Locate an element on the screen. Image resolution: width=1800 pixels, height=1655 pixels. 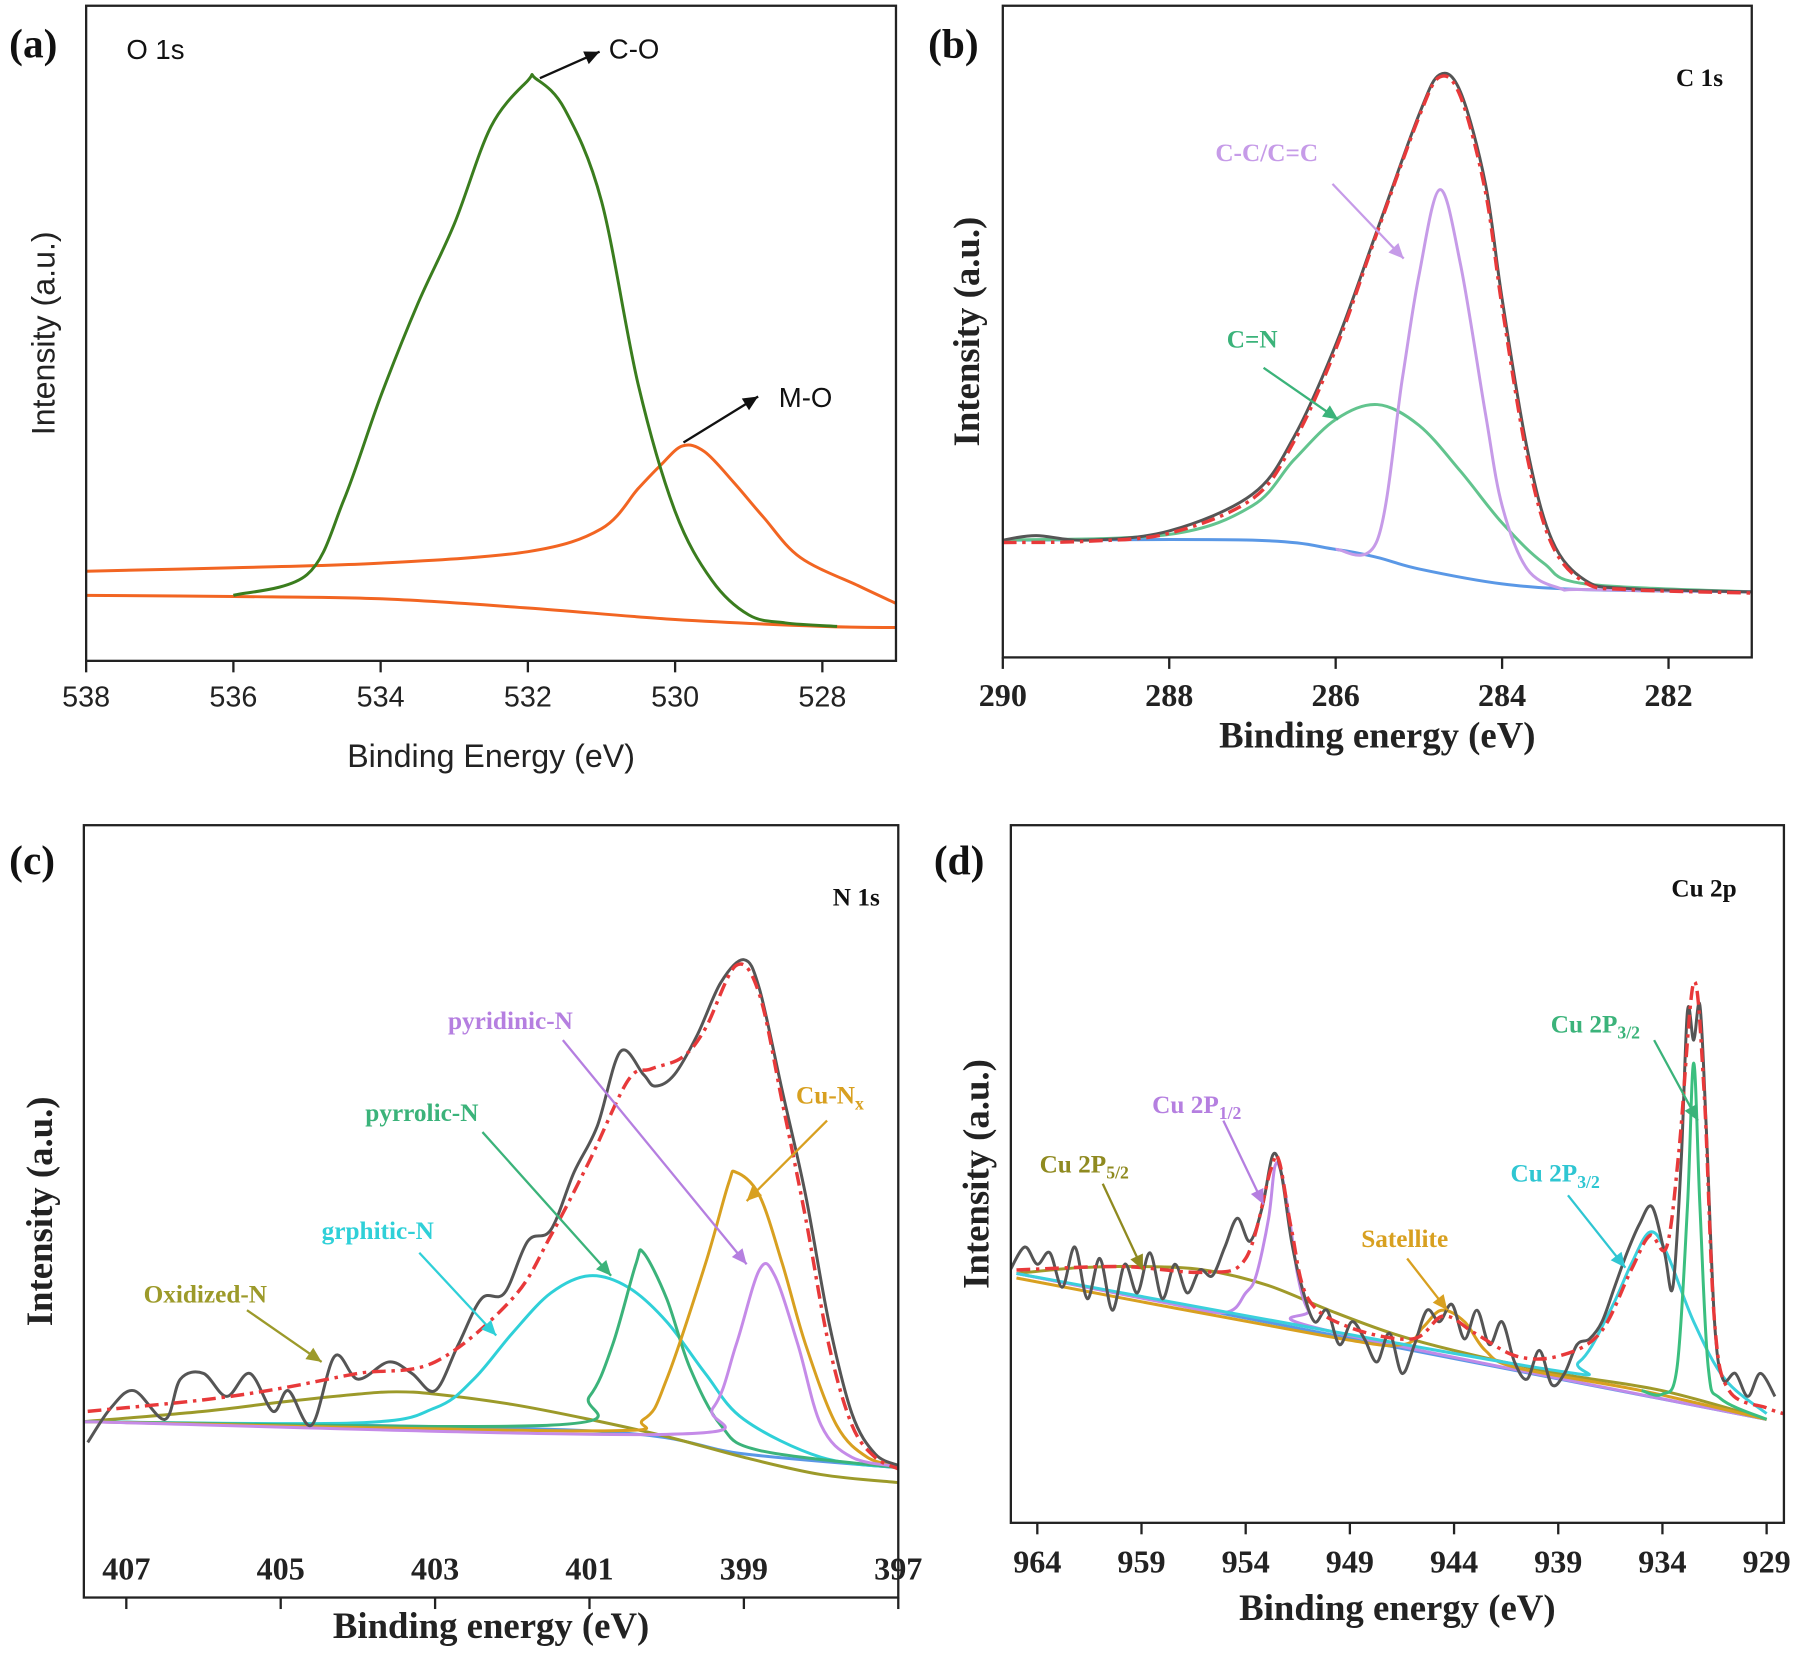
annotation: C=N is located at coordinates (1252, 339).